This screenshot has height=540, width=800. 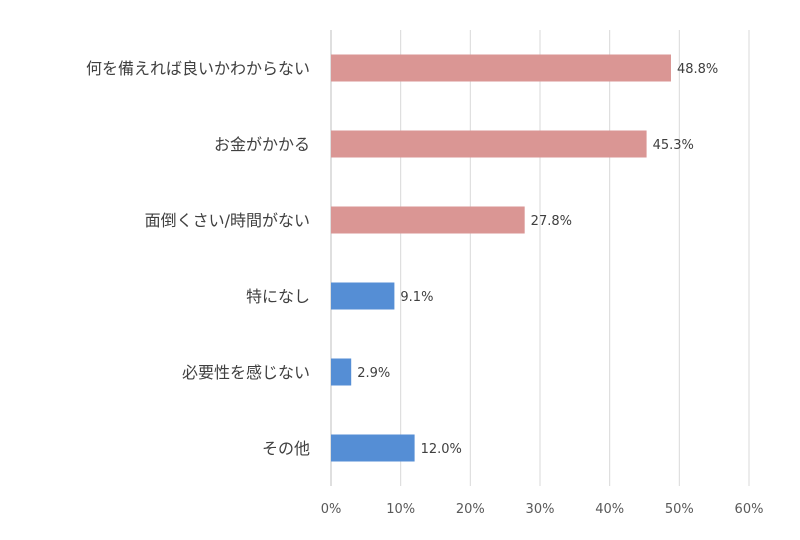 I want to click on category-label: 何を備えれば良いかわからない, so click(x=198, y=68).